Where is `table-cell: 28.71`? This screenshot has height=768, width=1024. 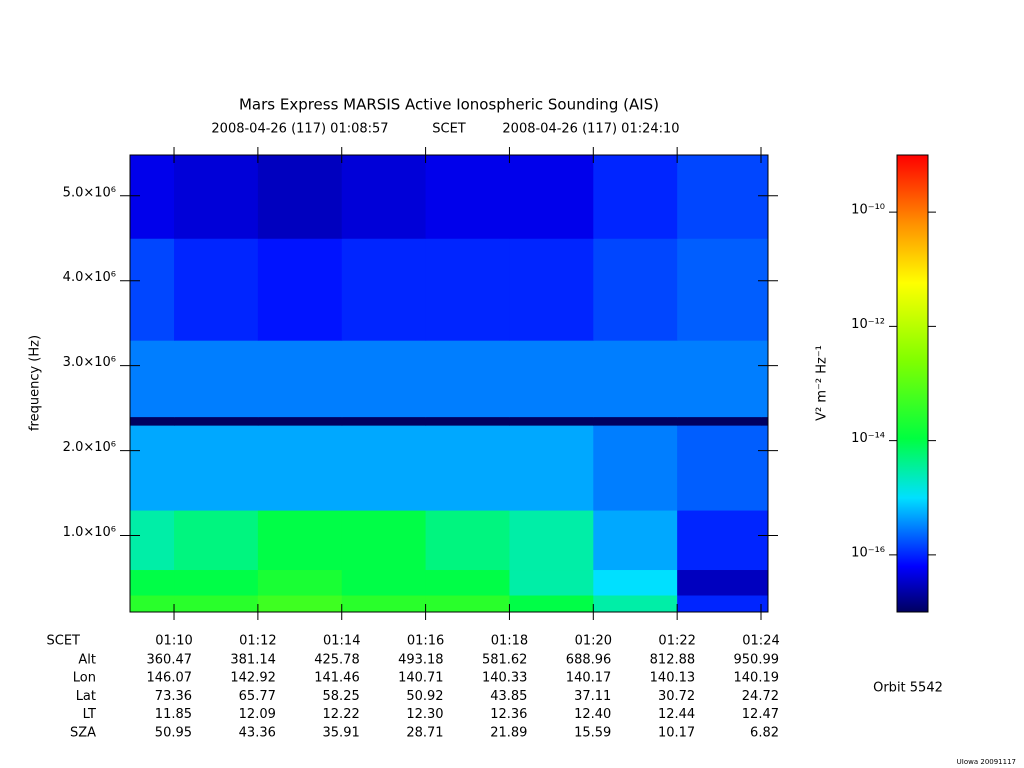 table-cell: 28.71 is located at coordinates (424, 732).